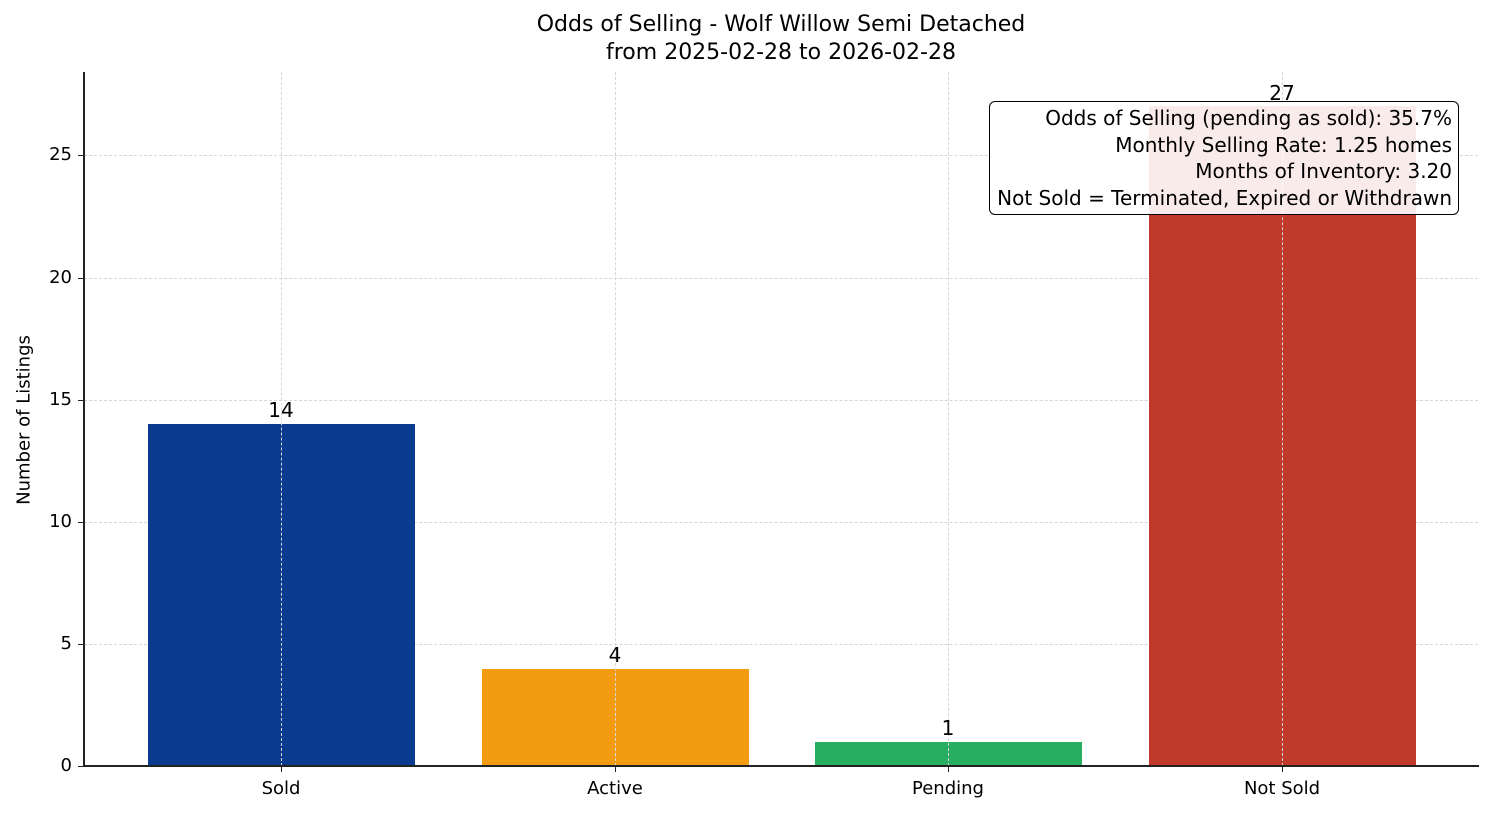 This screenshot has height=816, width=1494. Describe the element at coordinates (948, 788) in the screenshot. I see `x-tick-label-pending: Pending` at that location.